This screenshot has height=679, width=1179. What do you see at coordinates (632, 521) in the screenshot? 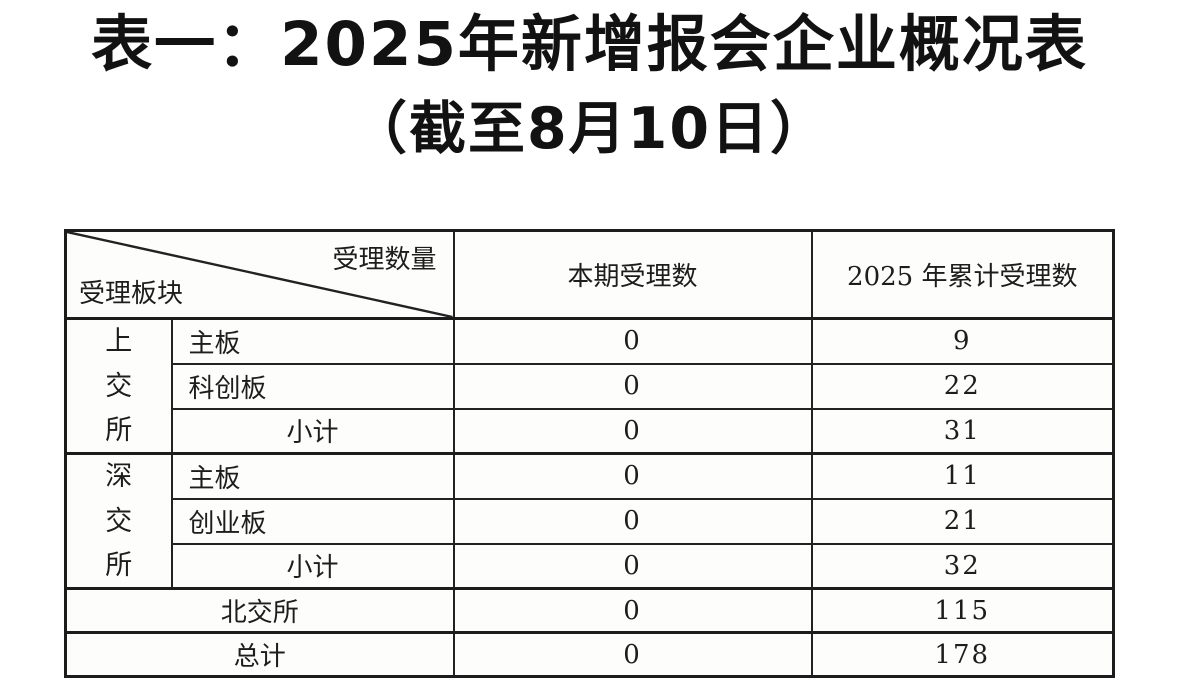
I see `cell-szse-chinext-current: 0` at bounding box center [632, 521].